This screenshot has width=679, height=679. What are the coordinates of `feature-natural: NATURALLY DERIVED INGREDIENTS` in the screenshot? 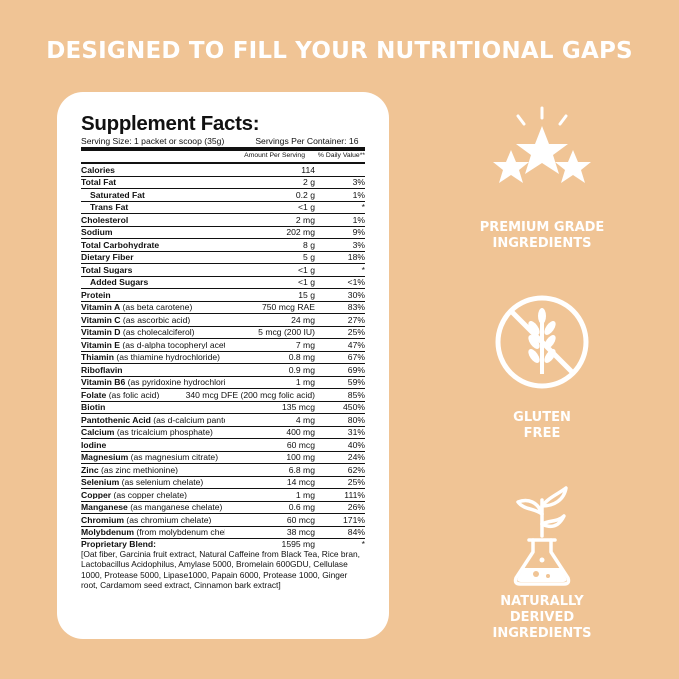 It's located at (542, 560).